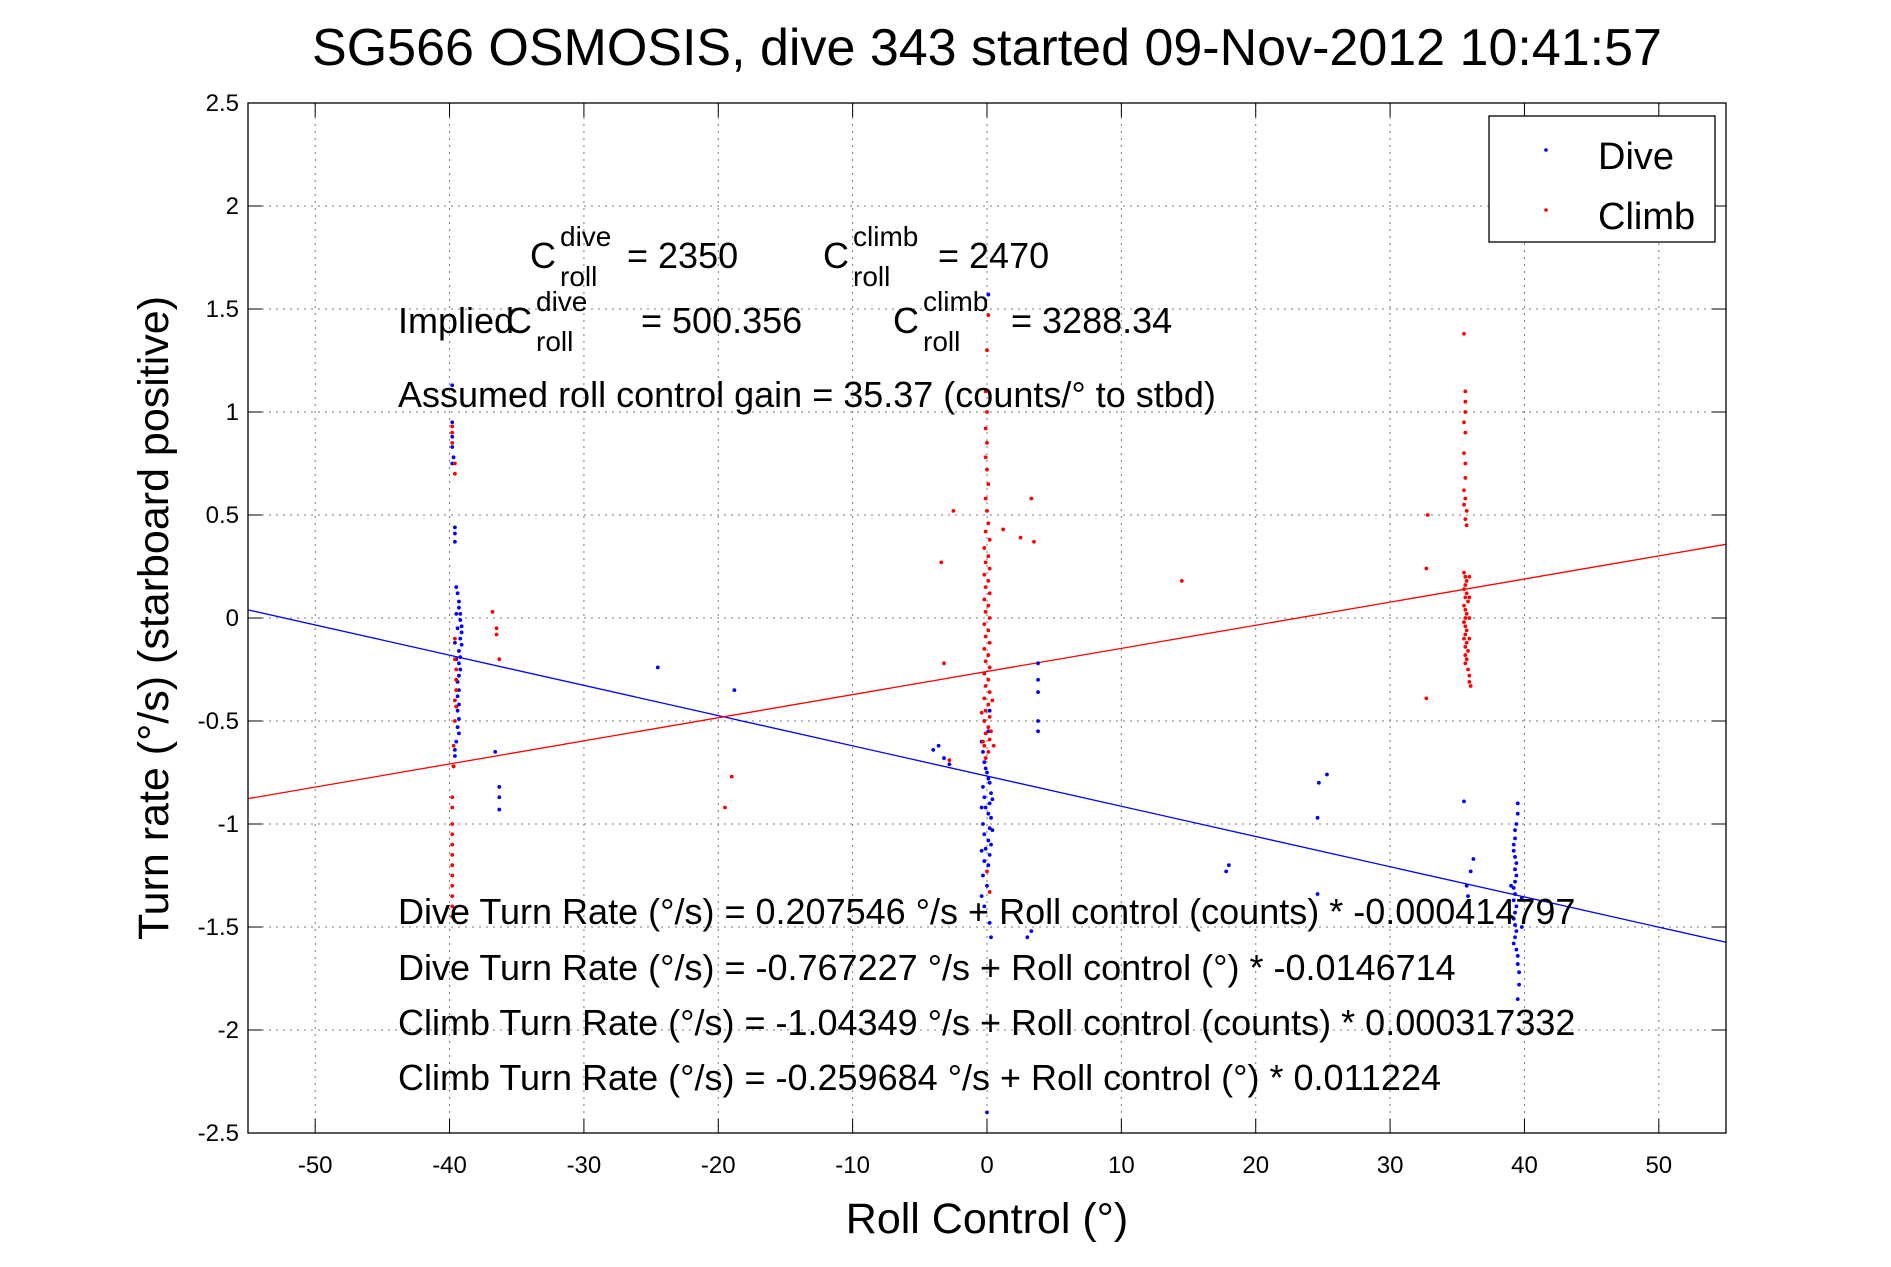 The image size is (1891, 1267). I want to click on y-tick-label: 1, so click(232, 412).